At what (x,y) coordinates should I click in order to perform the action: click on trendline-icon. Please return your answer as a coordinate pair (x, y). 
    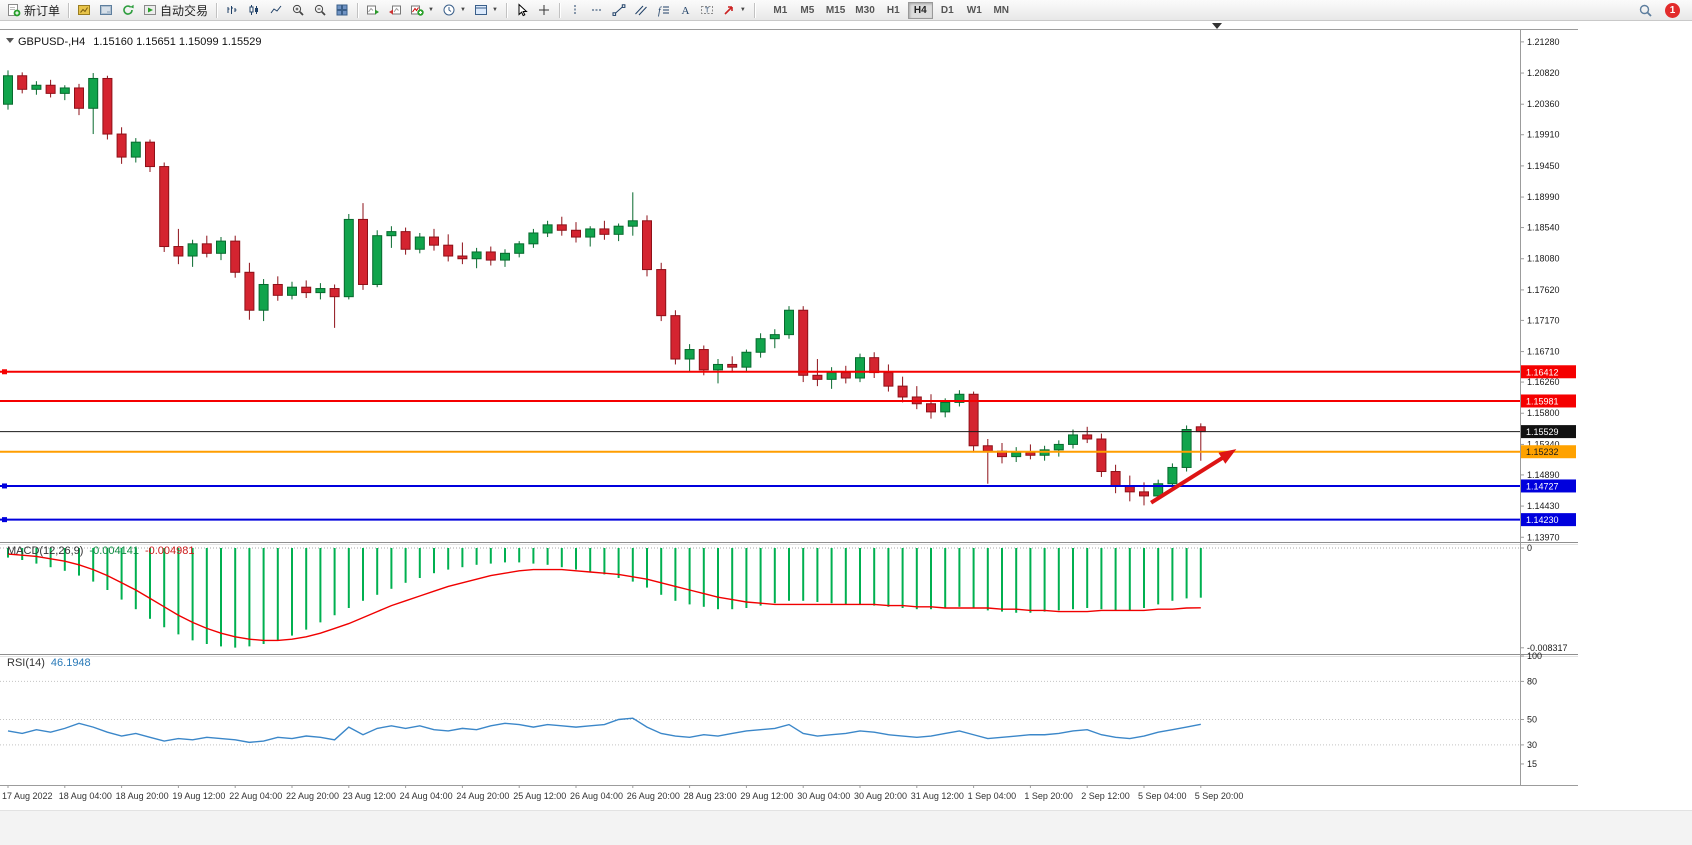
    Looking at the image, I should click on (619, 10).